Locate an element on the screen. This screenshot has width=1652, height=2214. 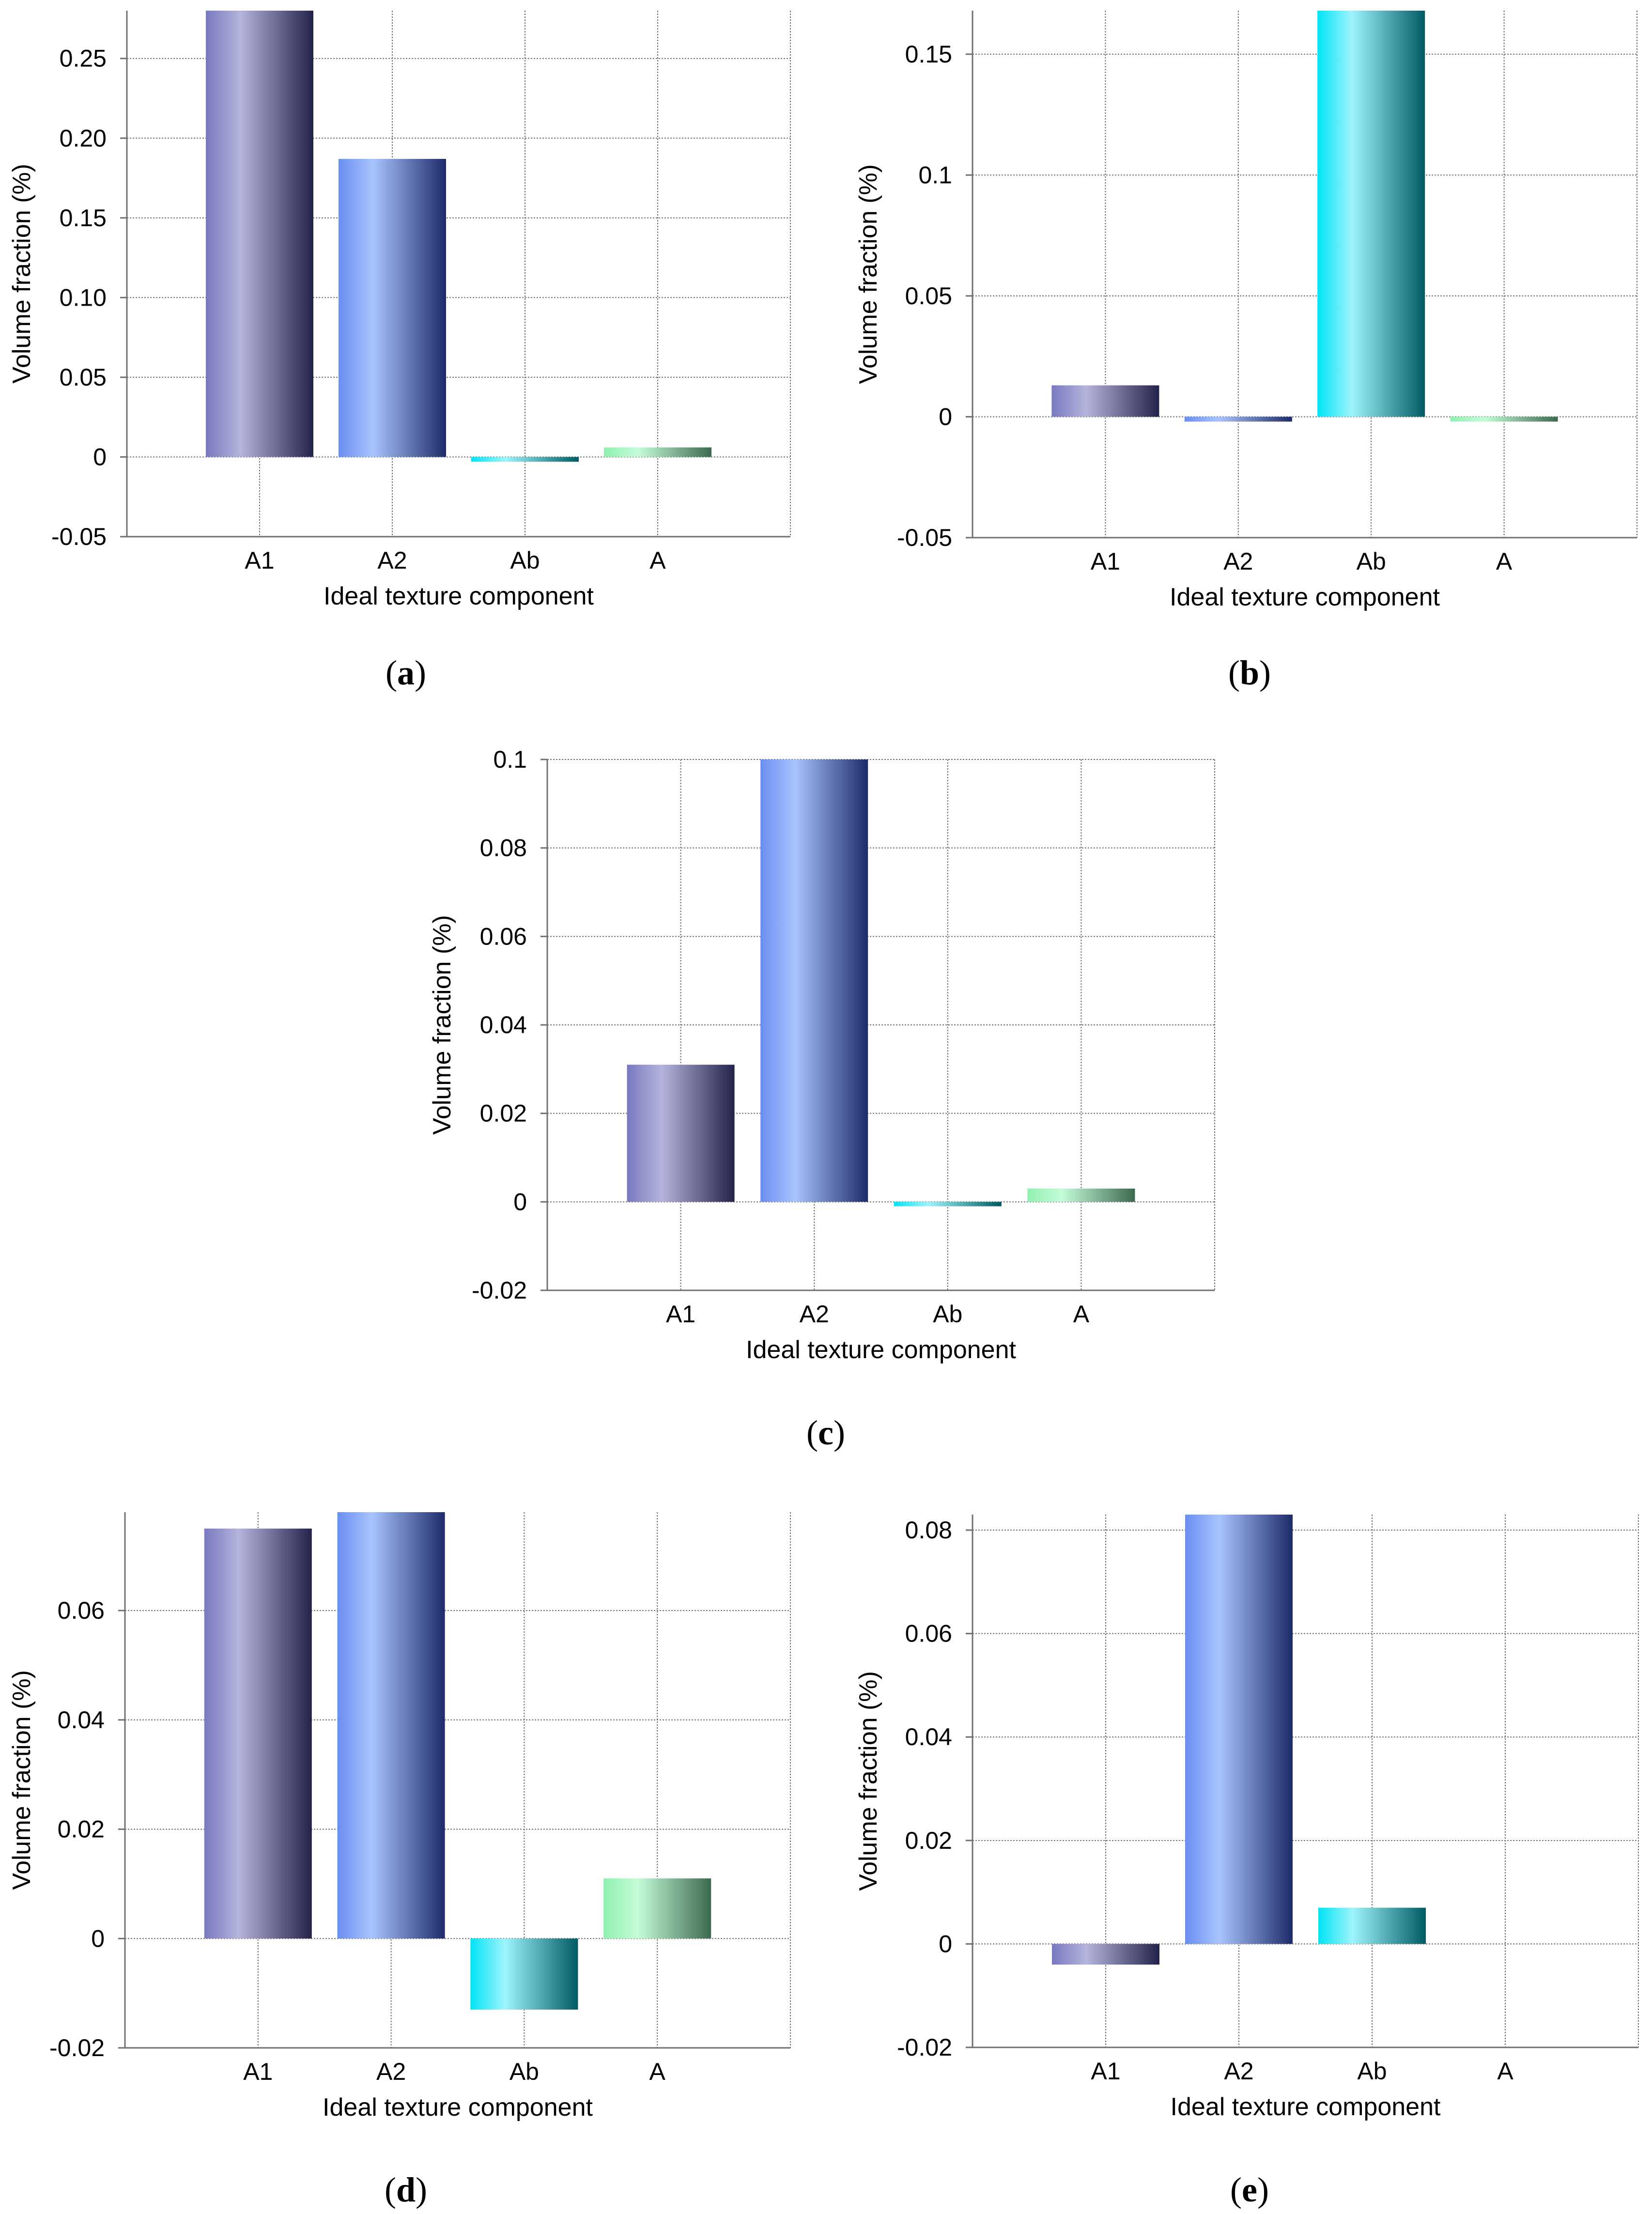
y-tick-label: 0.25 is located at coordinates (83, 59).